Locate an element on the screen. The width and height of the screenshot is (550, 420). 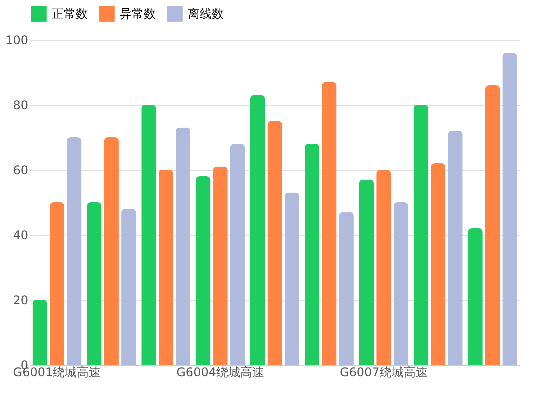
x-tick-label: G6004绕城高速 is located at coordinates (220, 373).